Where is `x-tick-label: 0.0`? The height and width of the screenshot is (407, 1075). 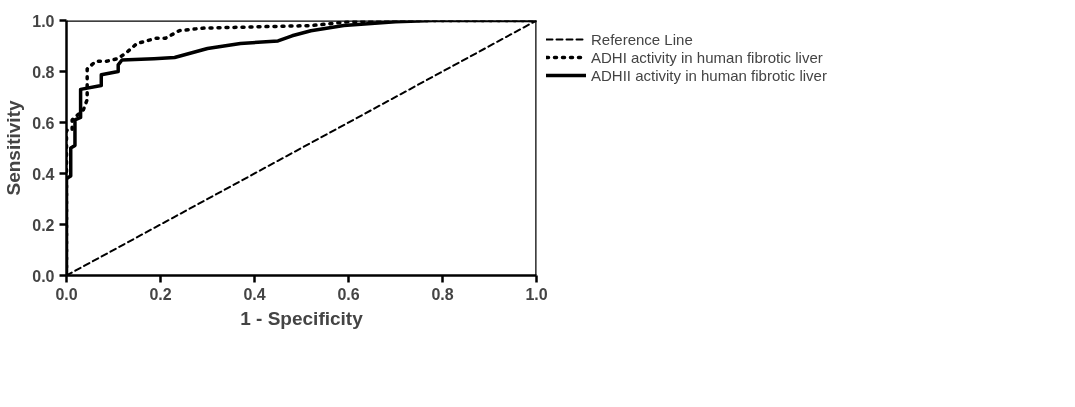
x-tick-label: 0.0 is located at coordinates (66, 294).